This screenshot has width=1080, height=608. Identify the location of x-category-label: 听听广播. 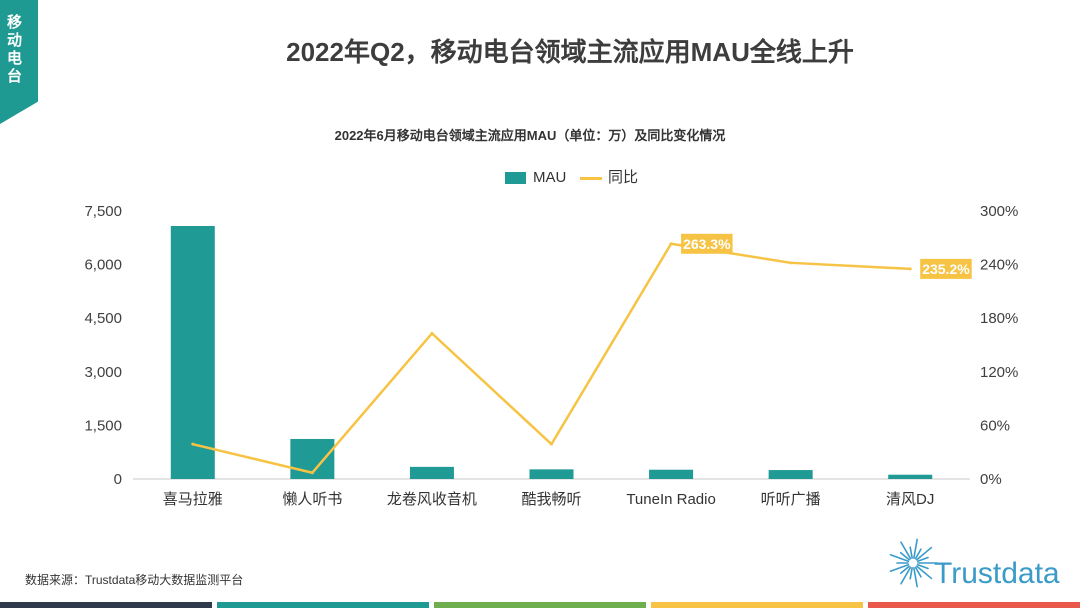
(791, 499).